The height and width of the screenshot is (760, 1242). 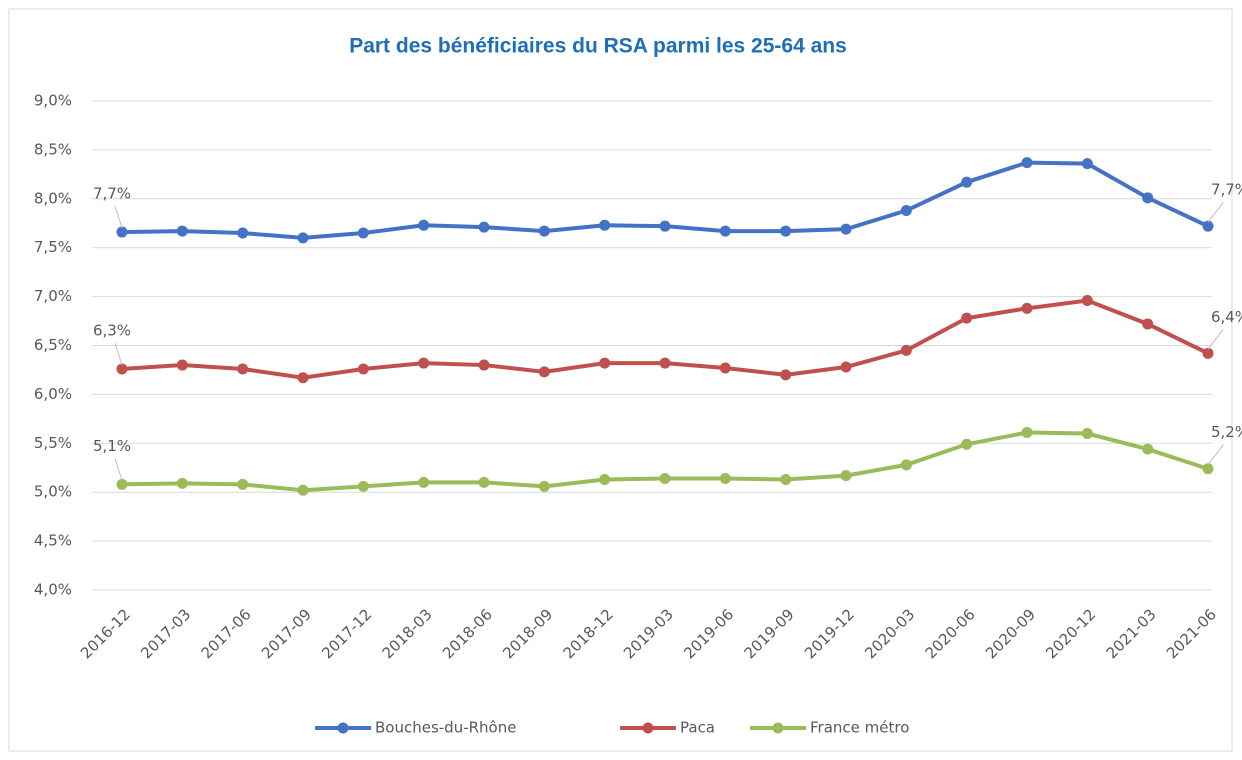 What do you see at coordinates (697, 728) in the screenshot?
I see `legend-label: Paca` at bounding box center [697, 728].